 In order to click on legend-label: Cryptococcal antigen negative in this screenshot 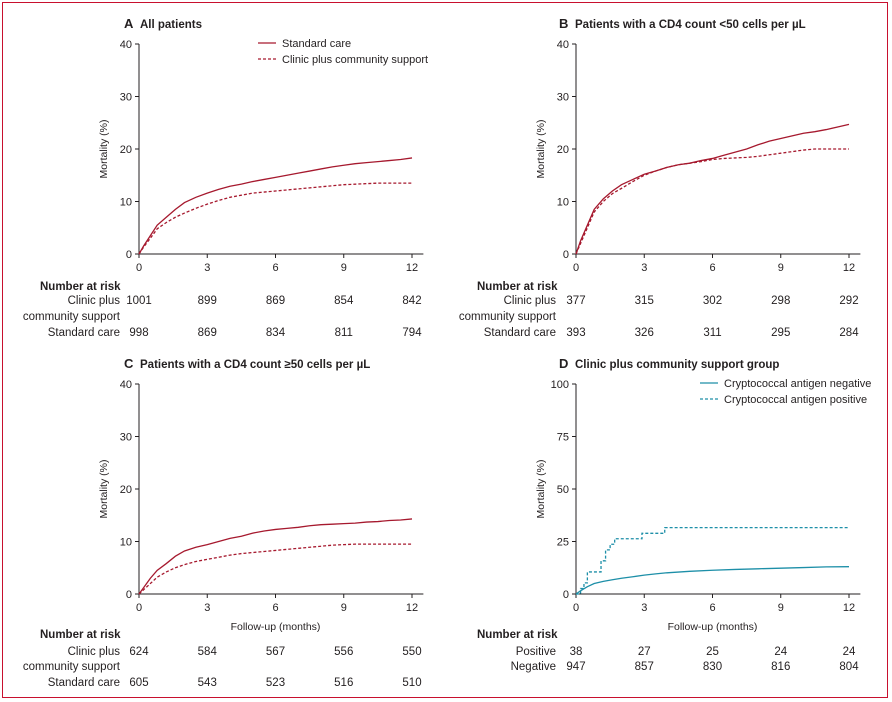, I will do `click(797, 384)`.